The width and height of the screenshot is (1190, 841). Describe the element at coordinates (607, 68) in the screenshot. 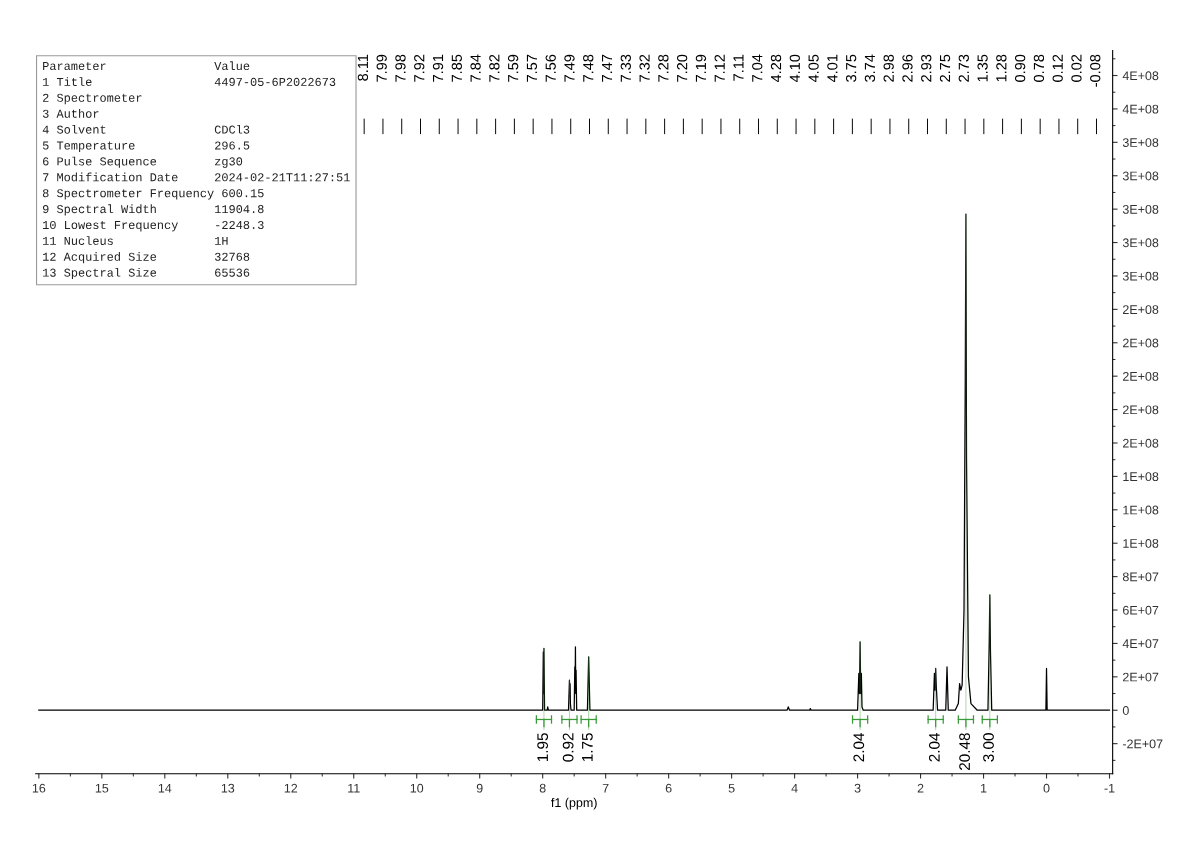

I see `annotation: 7.47` at that location.